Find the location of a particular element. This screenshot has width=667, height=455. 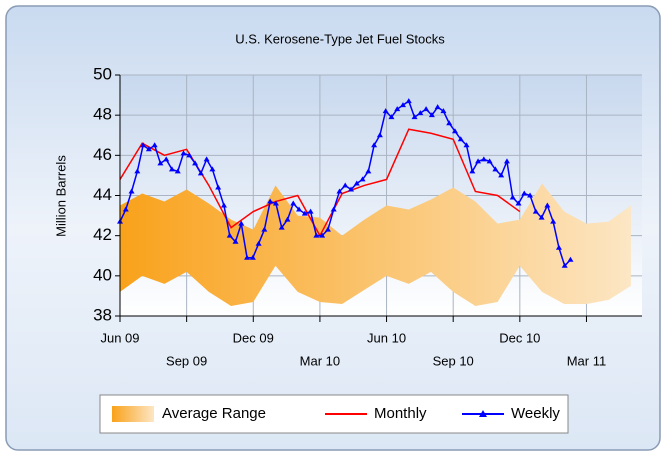

x-tick-label: Sep 10 is located at coordinates (453, 360).